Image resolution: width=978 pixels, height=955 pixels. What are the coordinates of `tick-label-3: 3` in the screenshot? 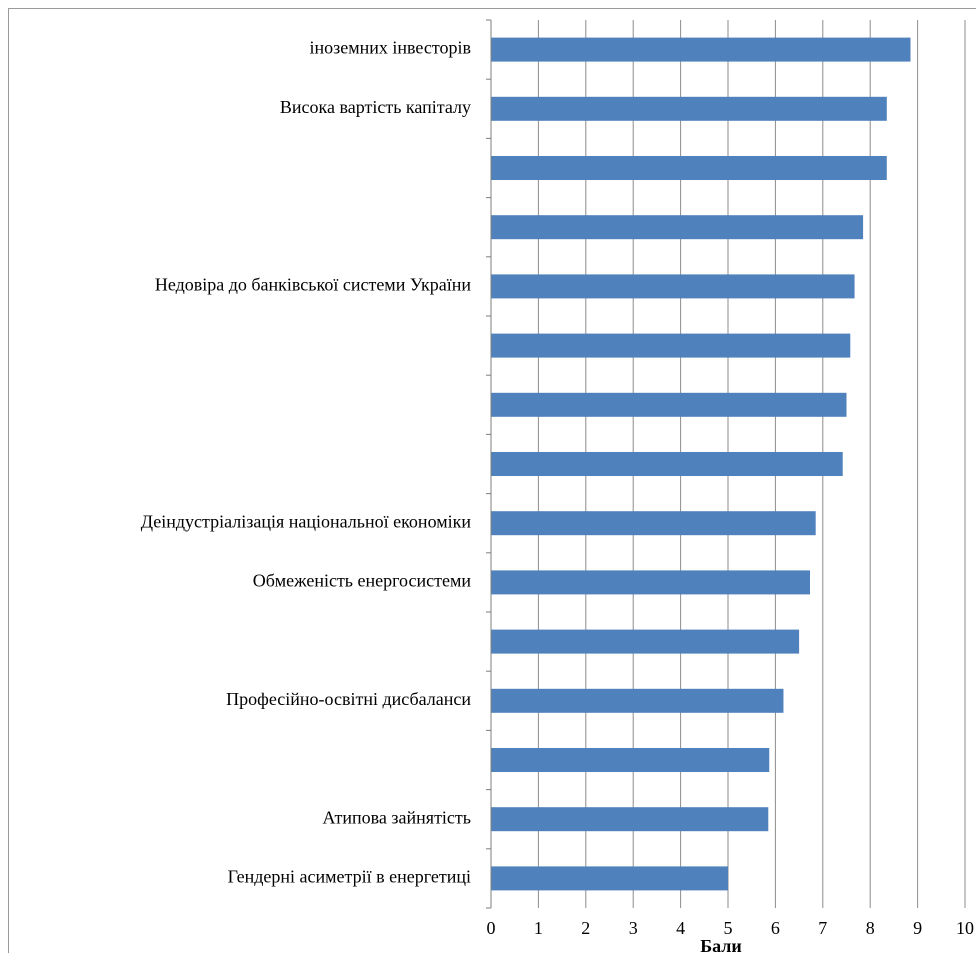 It's located at (633, 928).